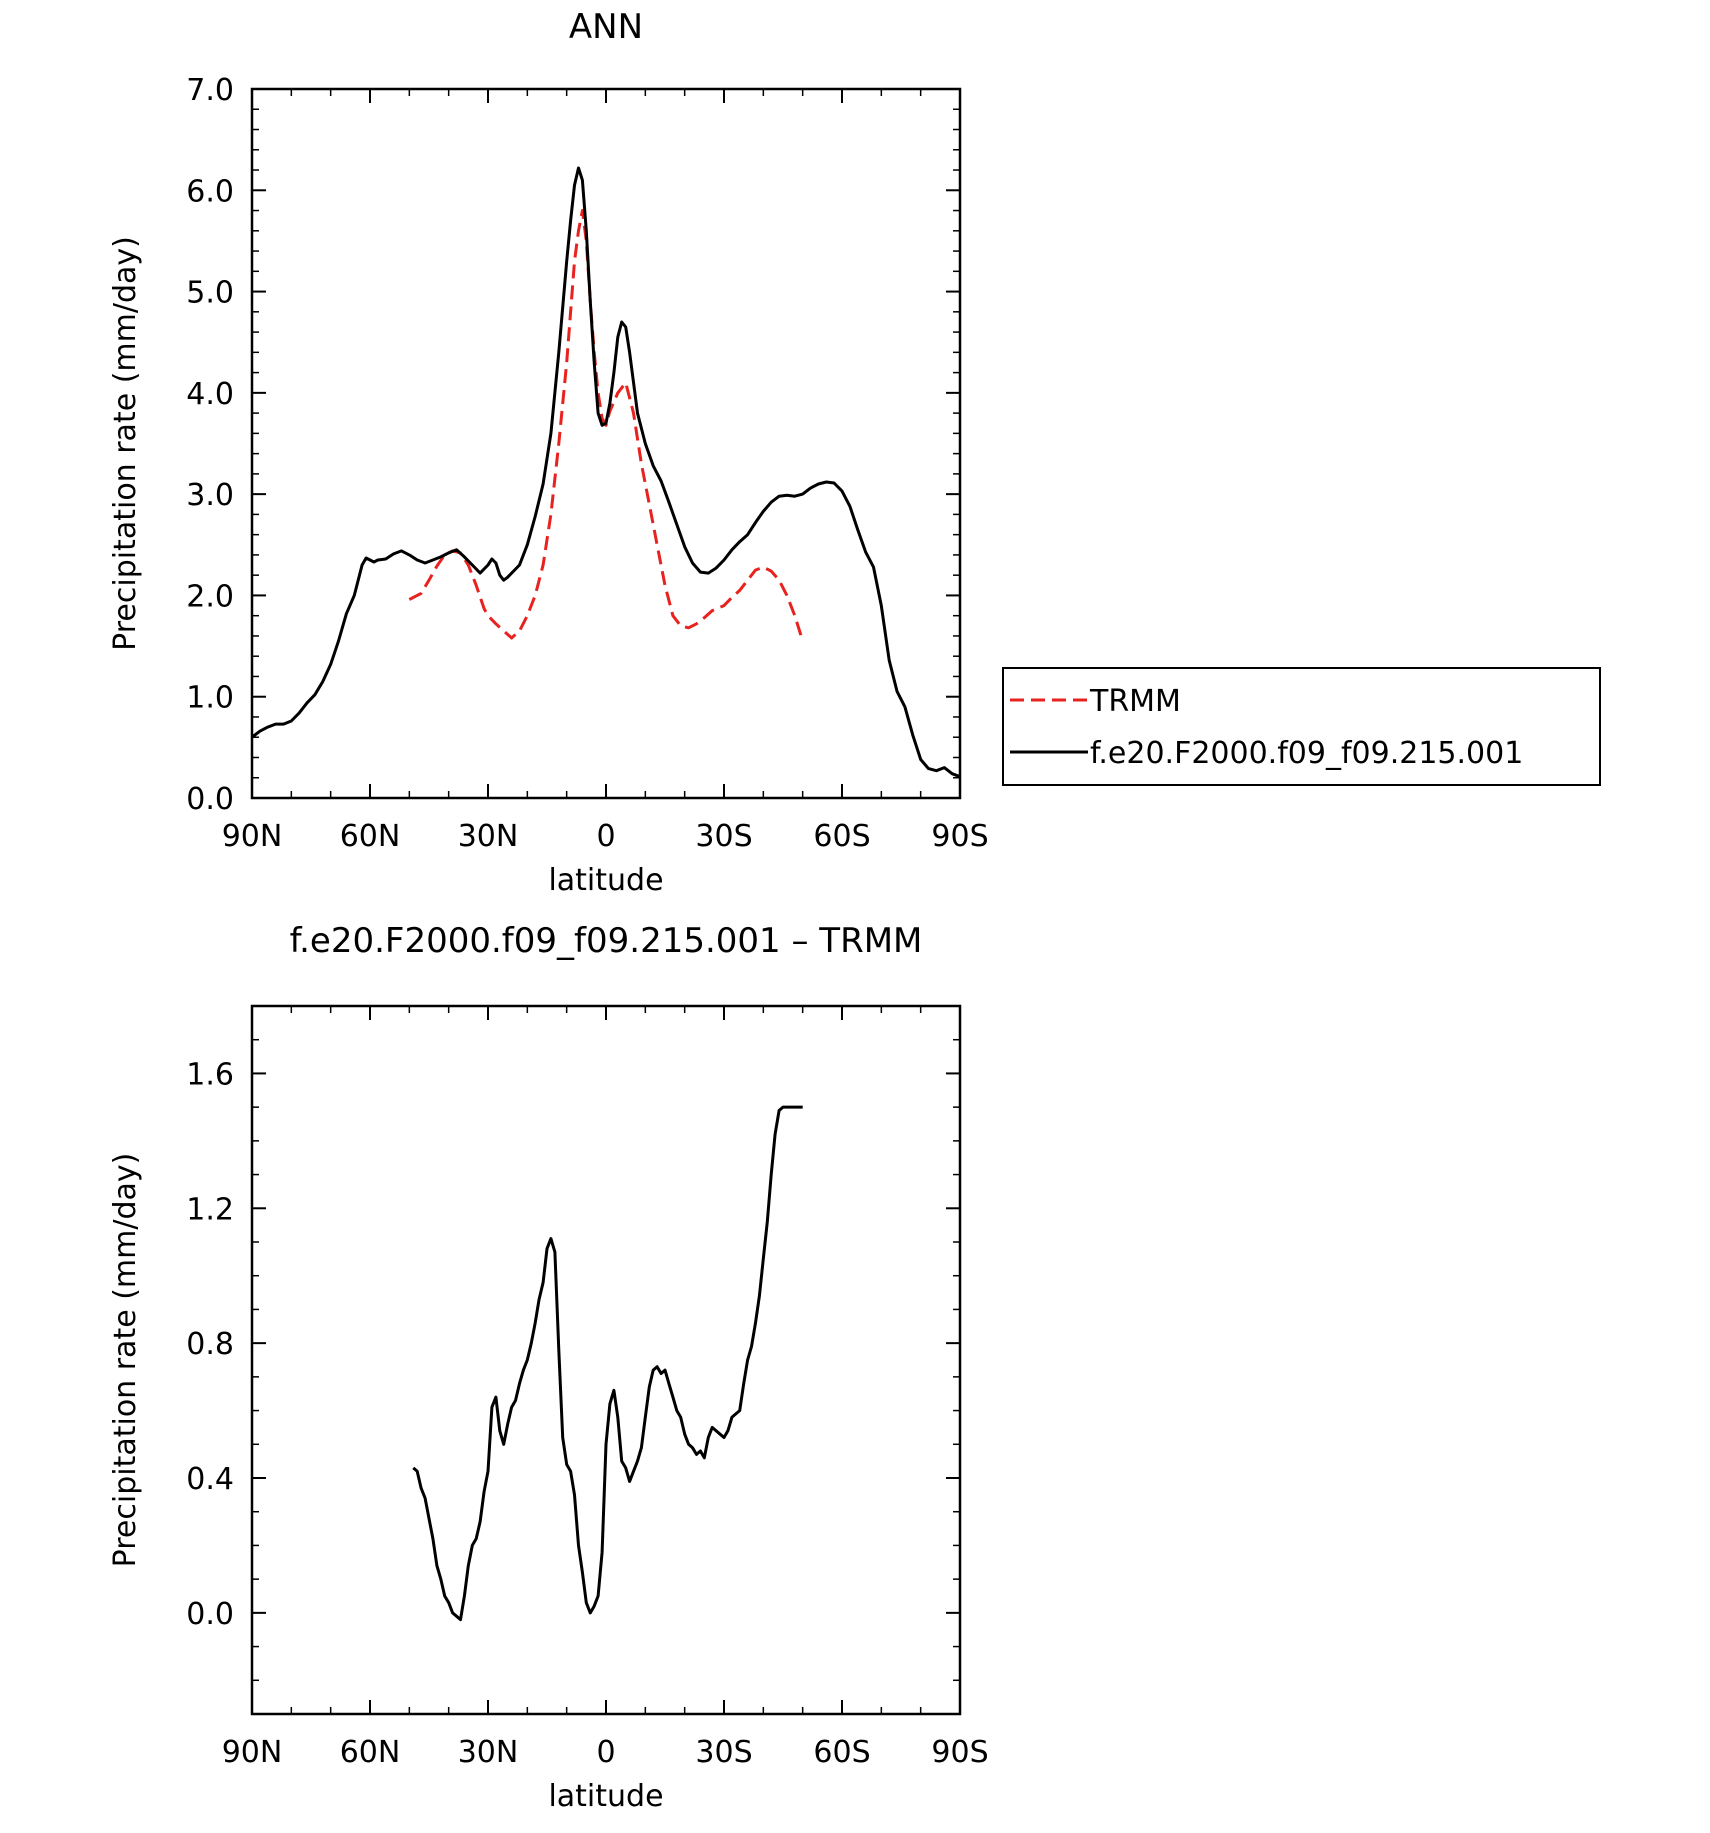 The width and height of the screenshot is (1710, 1833). Describe the element at coordinates (210, 1479) in the screenshot. I see `y-tick-label: 0.4` at that location.